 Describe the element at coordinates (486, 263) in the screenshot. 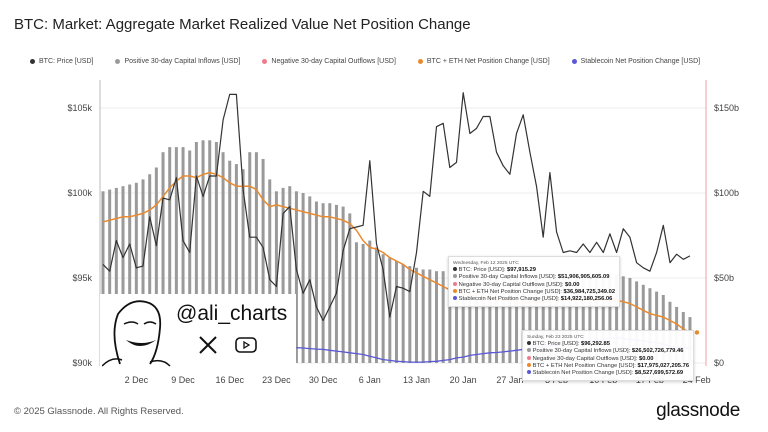

I see `tooltip-date: Wednesday, Feb 12 2025 UTC` at that location.